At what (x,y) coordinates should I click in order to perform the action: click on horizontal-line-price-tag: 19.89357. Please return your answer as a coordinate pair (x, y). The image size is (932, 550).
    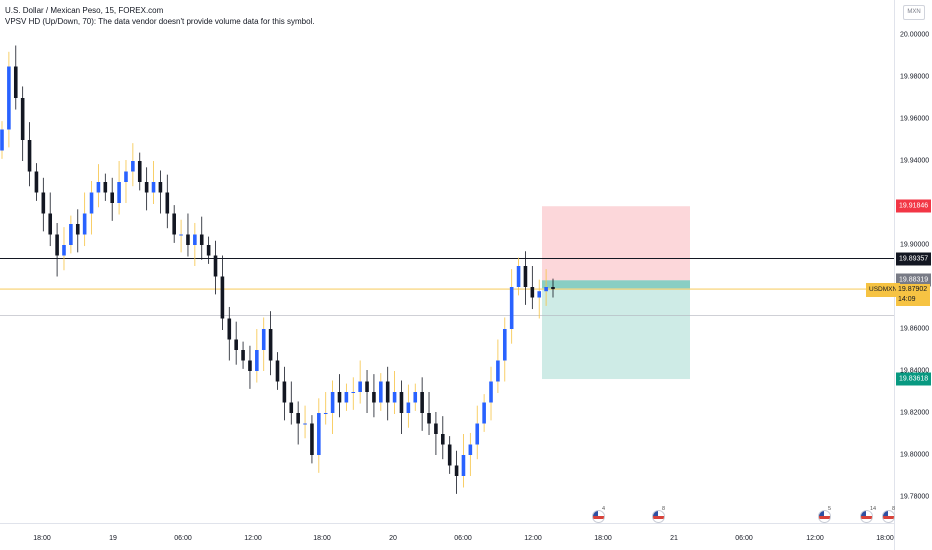
    Looking at the image, I should click on (914, 258).